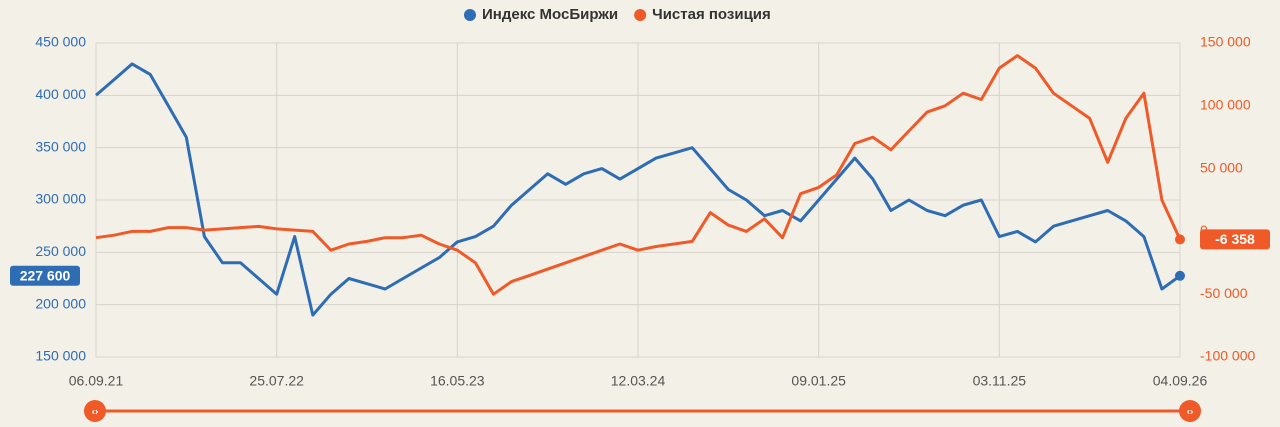  What do you see at coordinates (1225, 42) in the screenshot?
I see `y2-tick-label: 150 000` at bounding box center [1225, 42].